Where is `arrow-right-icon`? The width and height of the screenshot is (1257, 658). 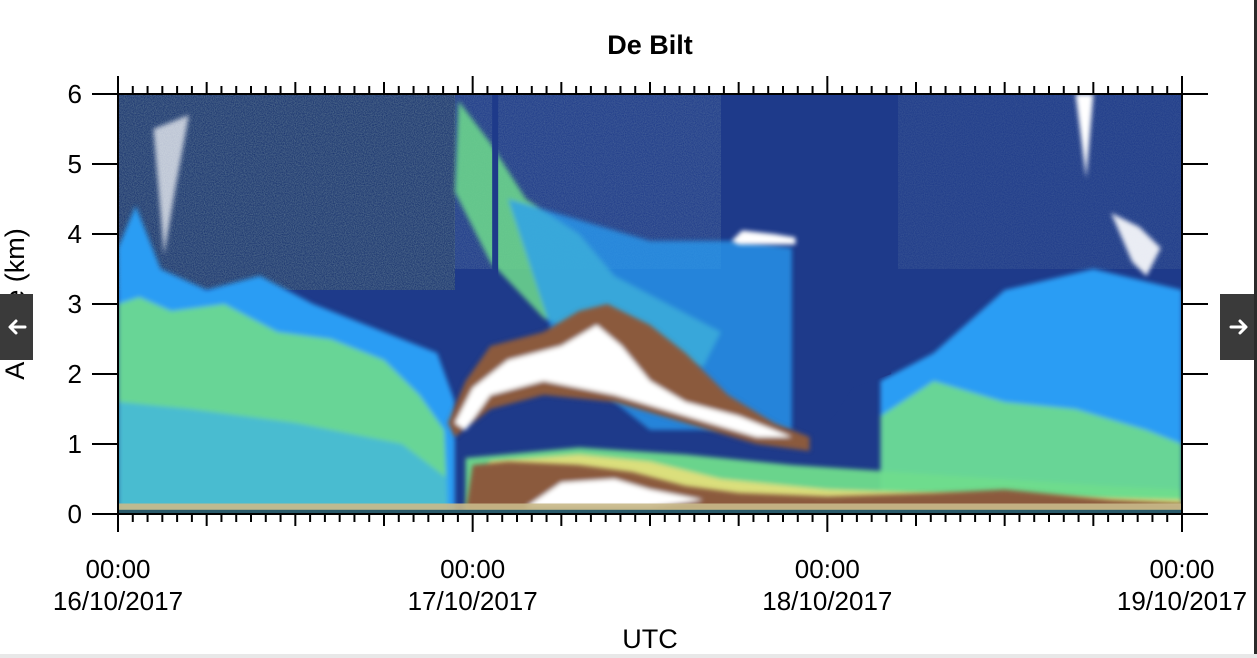
arrow-right-icon is located at coordinates (1238, 327).